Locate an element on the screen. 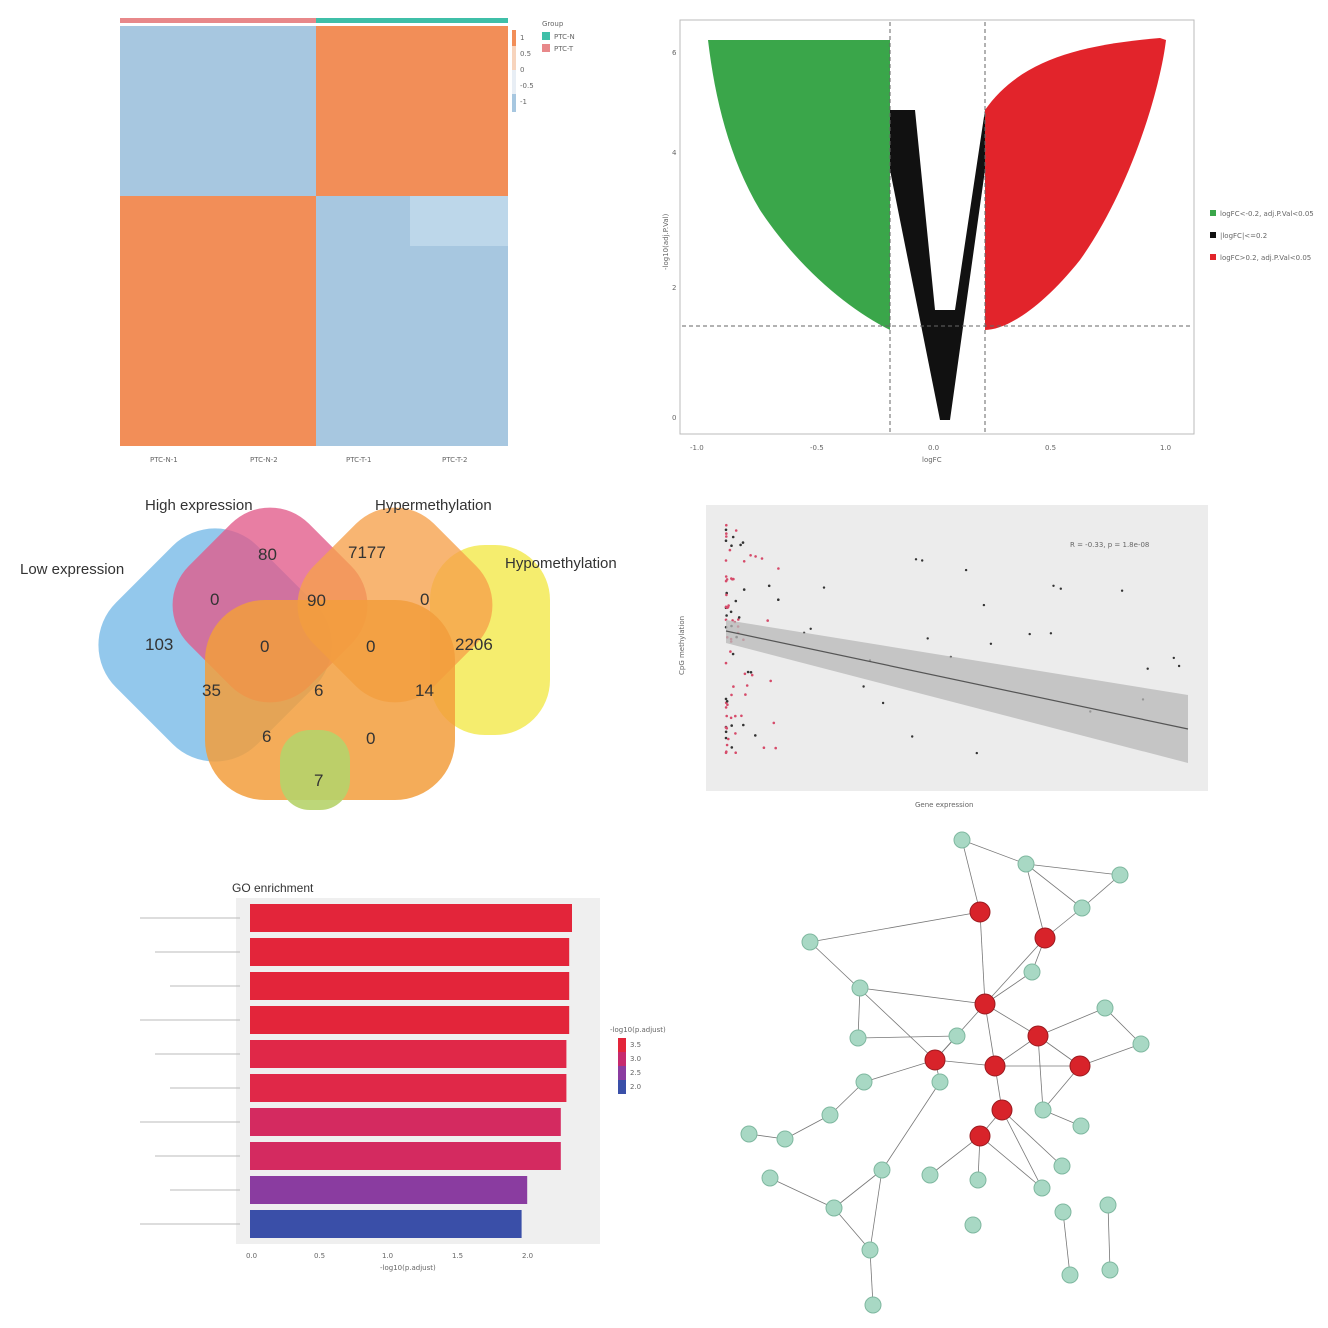 The width and height of the screenshot is (1328, 1328). scale-tick: 0.5 is located at coordinates (525, 54).